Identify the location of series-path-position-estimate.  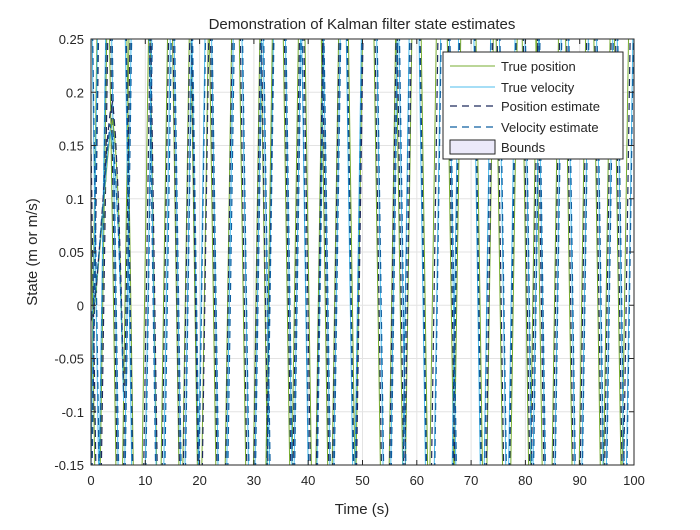
(108, 243).